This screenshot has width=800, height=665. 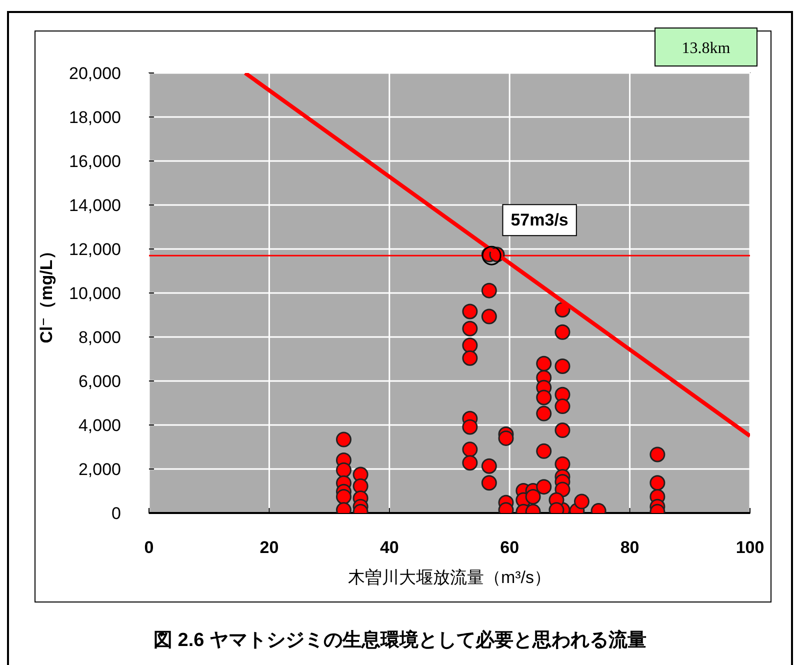 What do you see at coordinates (630, 547) in the screenshot?
I see `x-tick-label: 80` at bounding box center [630, 547].